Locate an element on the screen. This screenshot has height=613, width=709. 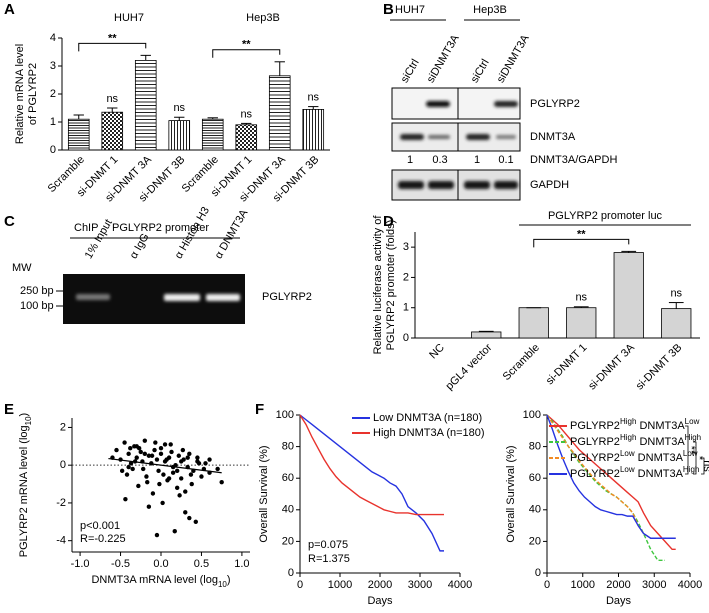
marker-label: 250 bp is located at coordinates (37, 291).